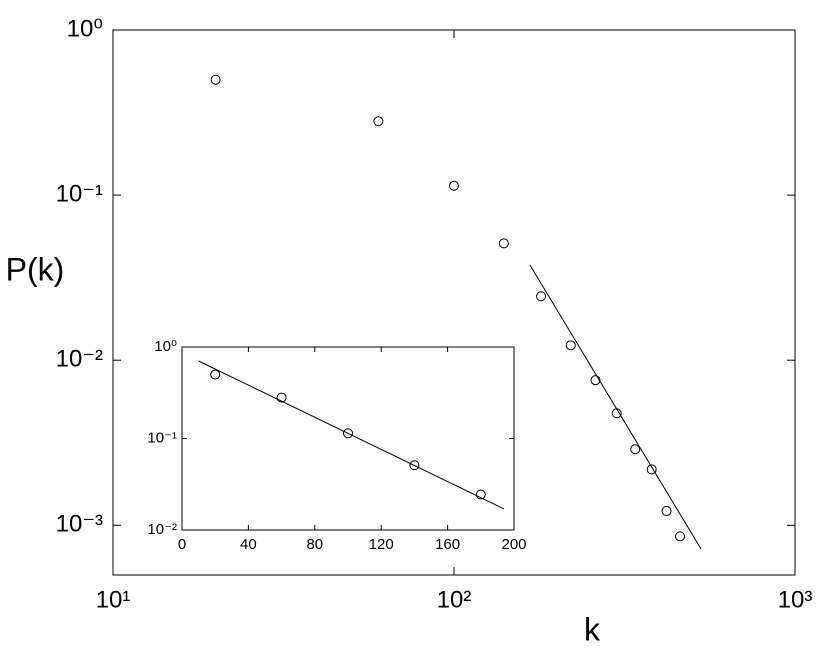  What do you see at coordinates (248, 544) in the screenshot?
I see `x-tick-label: 40` at bounding box center [248, 544].